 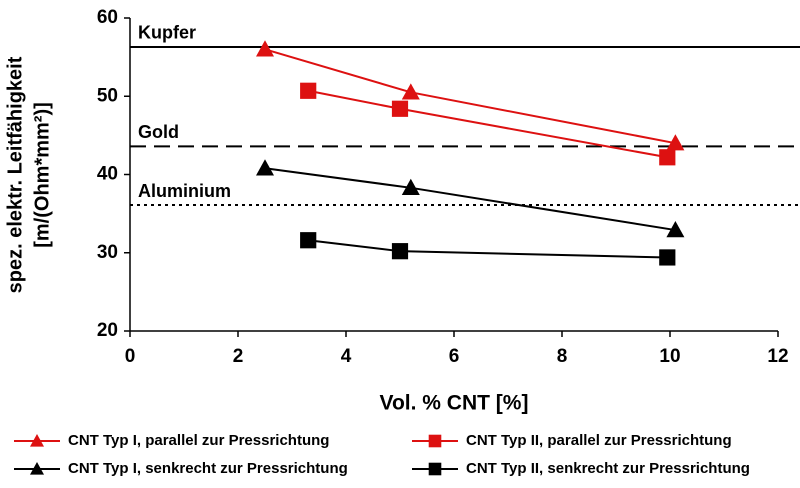 What do you see at coordinates (184, 191) in the screenshot?
I see `reference-label: Aluminium` at bounding box center [184, 191].